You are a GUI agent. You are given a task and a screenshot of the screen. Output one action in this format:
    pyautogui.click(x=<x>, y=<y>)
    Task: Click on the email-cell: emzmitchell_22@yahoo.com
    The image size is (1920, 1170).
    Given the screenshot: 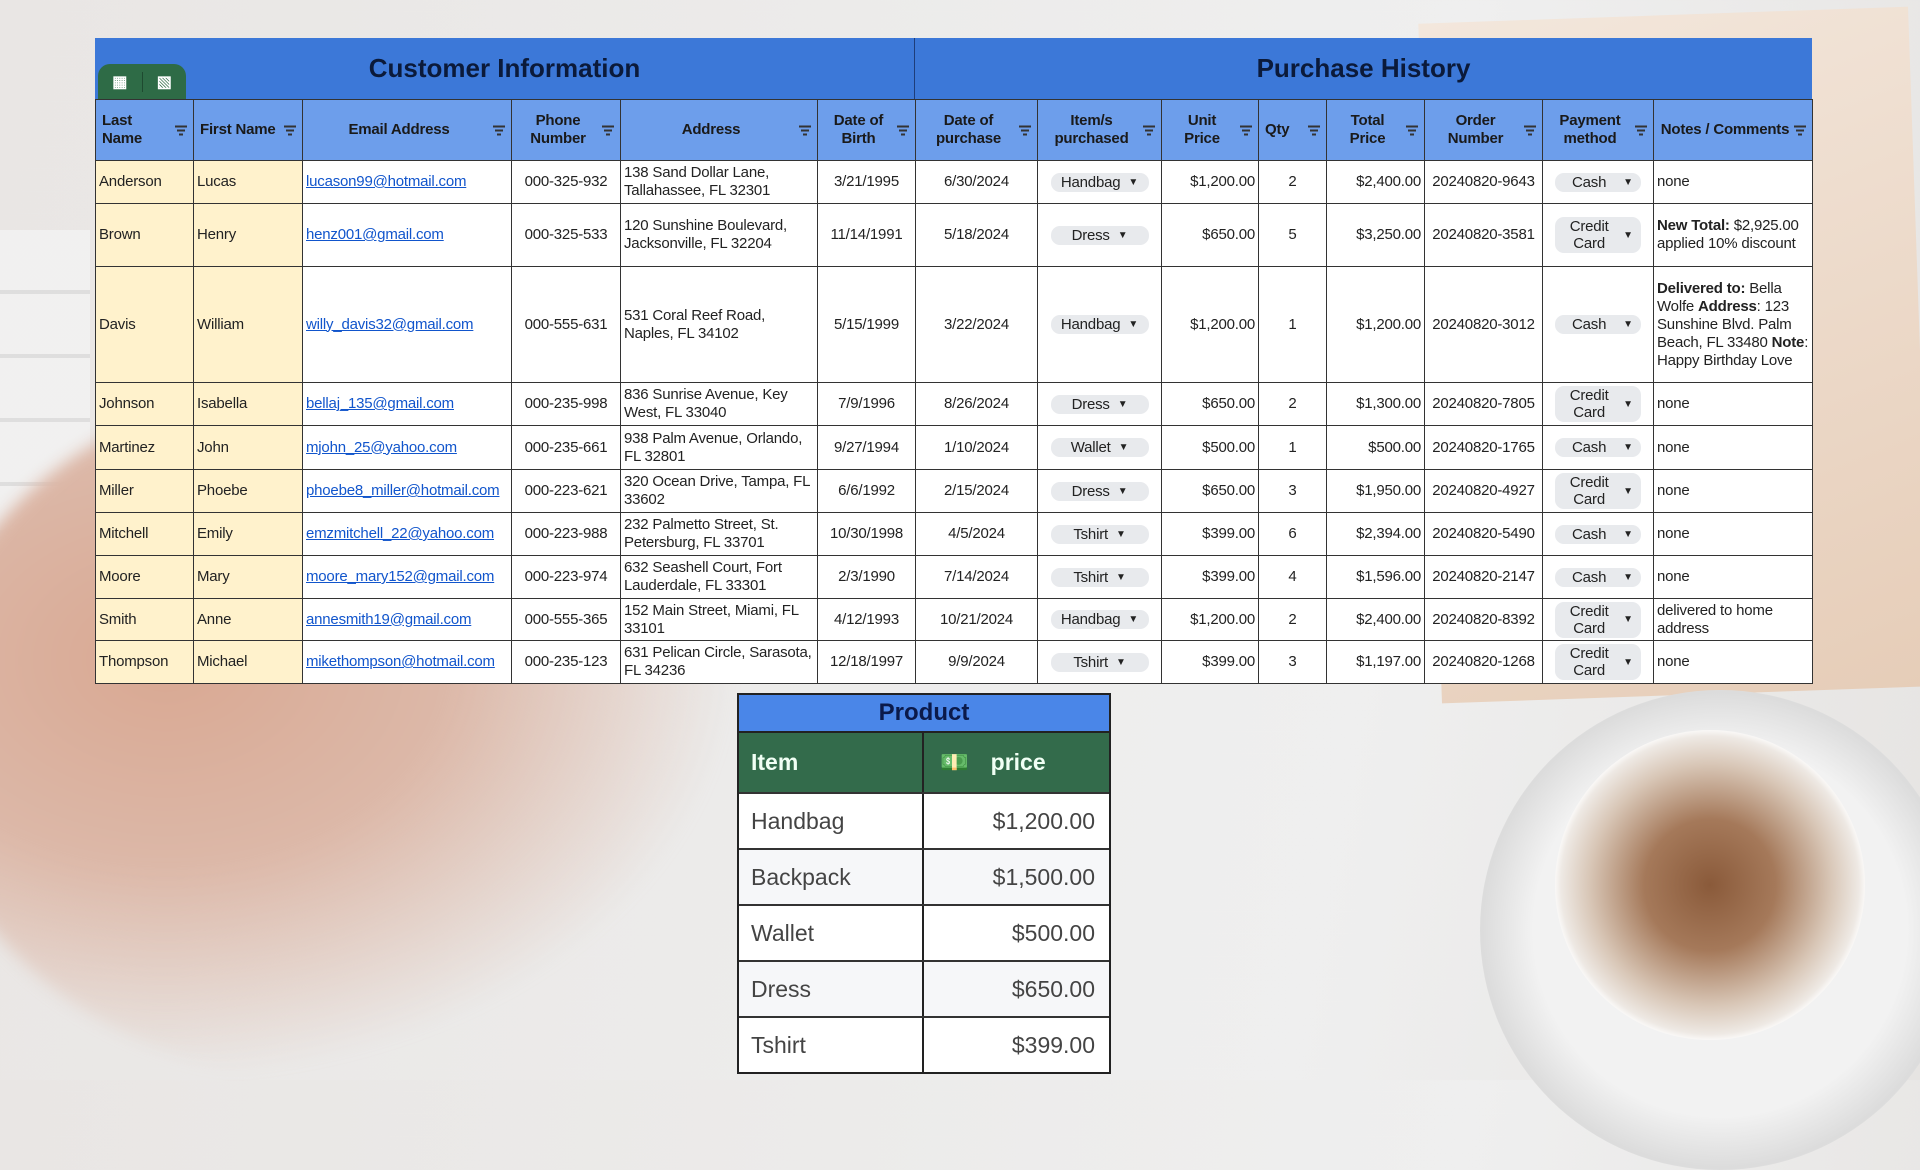 What is the action you would take?
    pyautogui.click(x=407, y=534)
    